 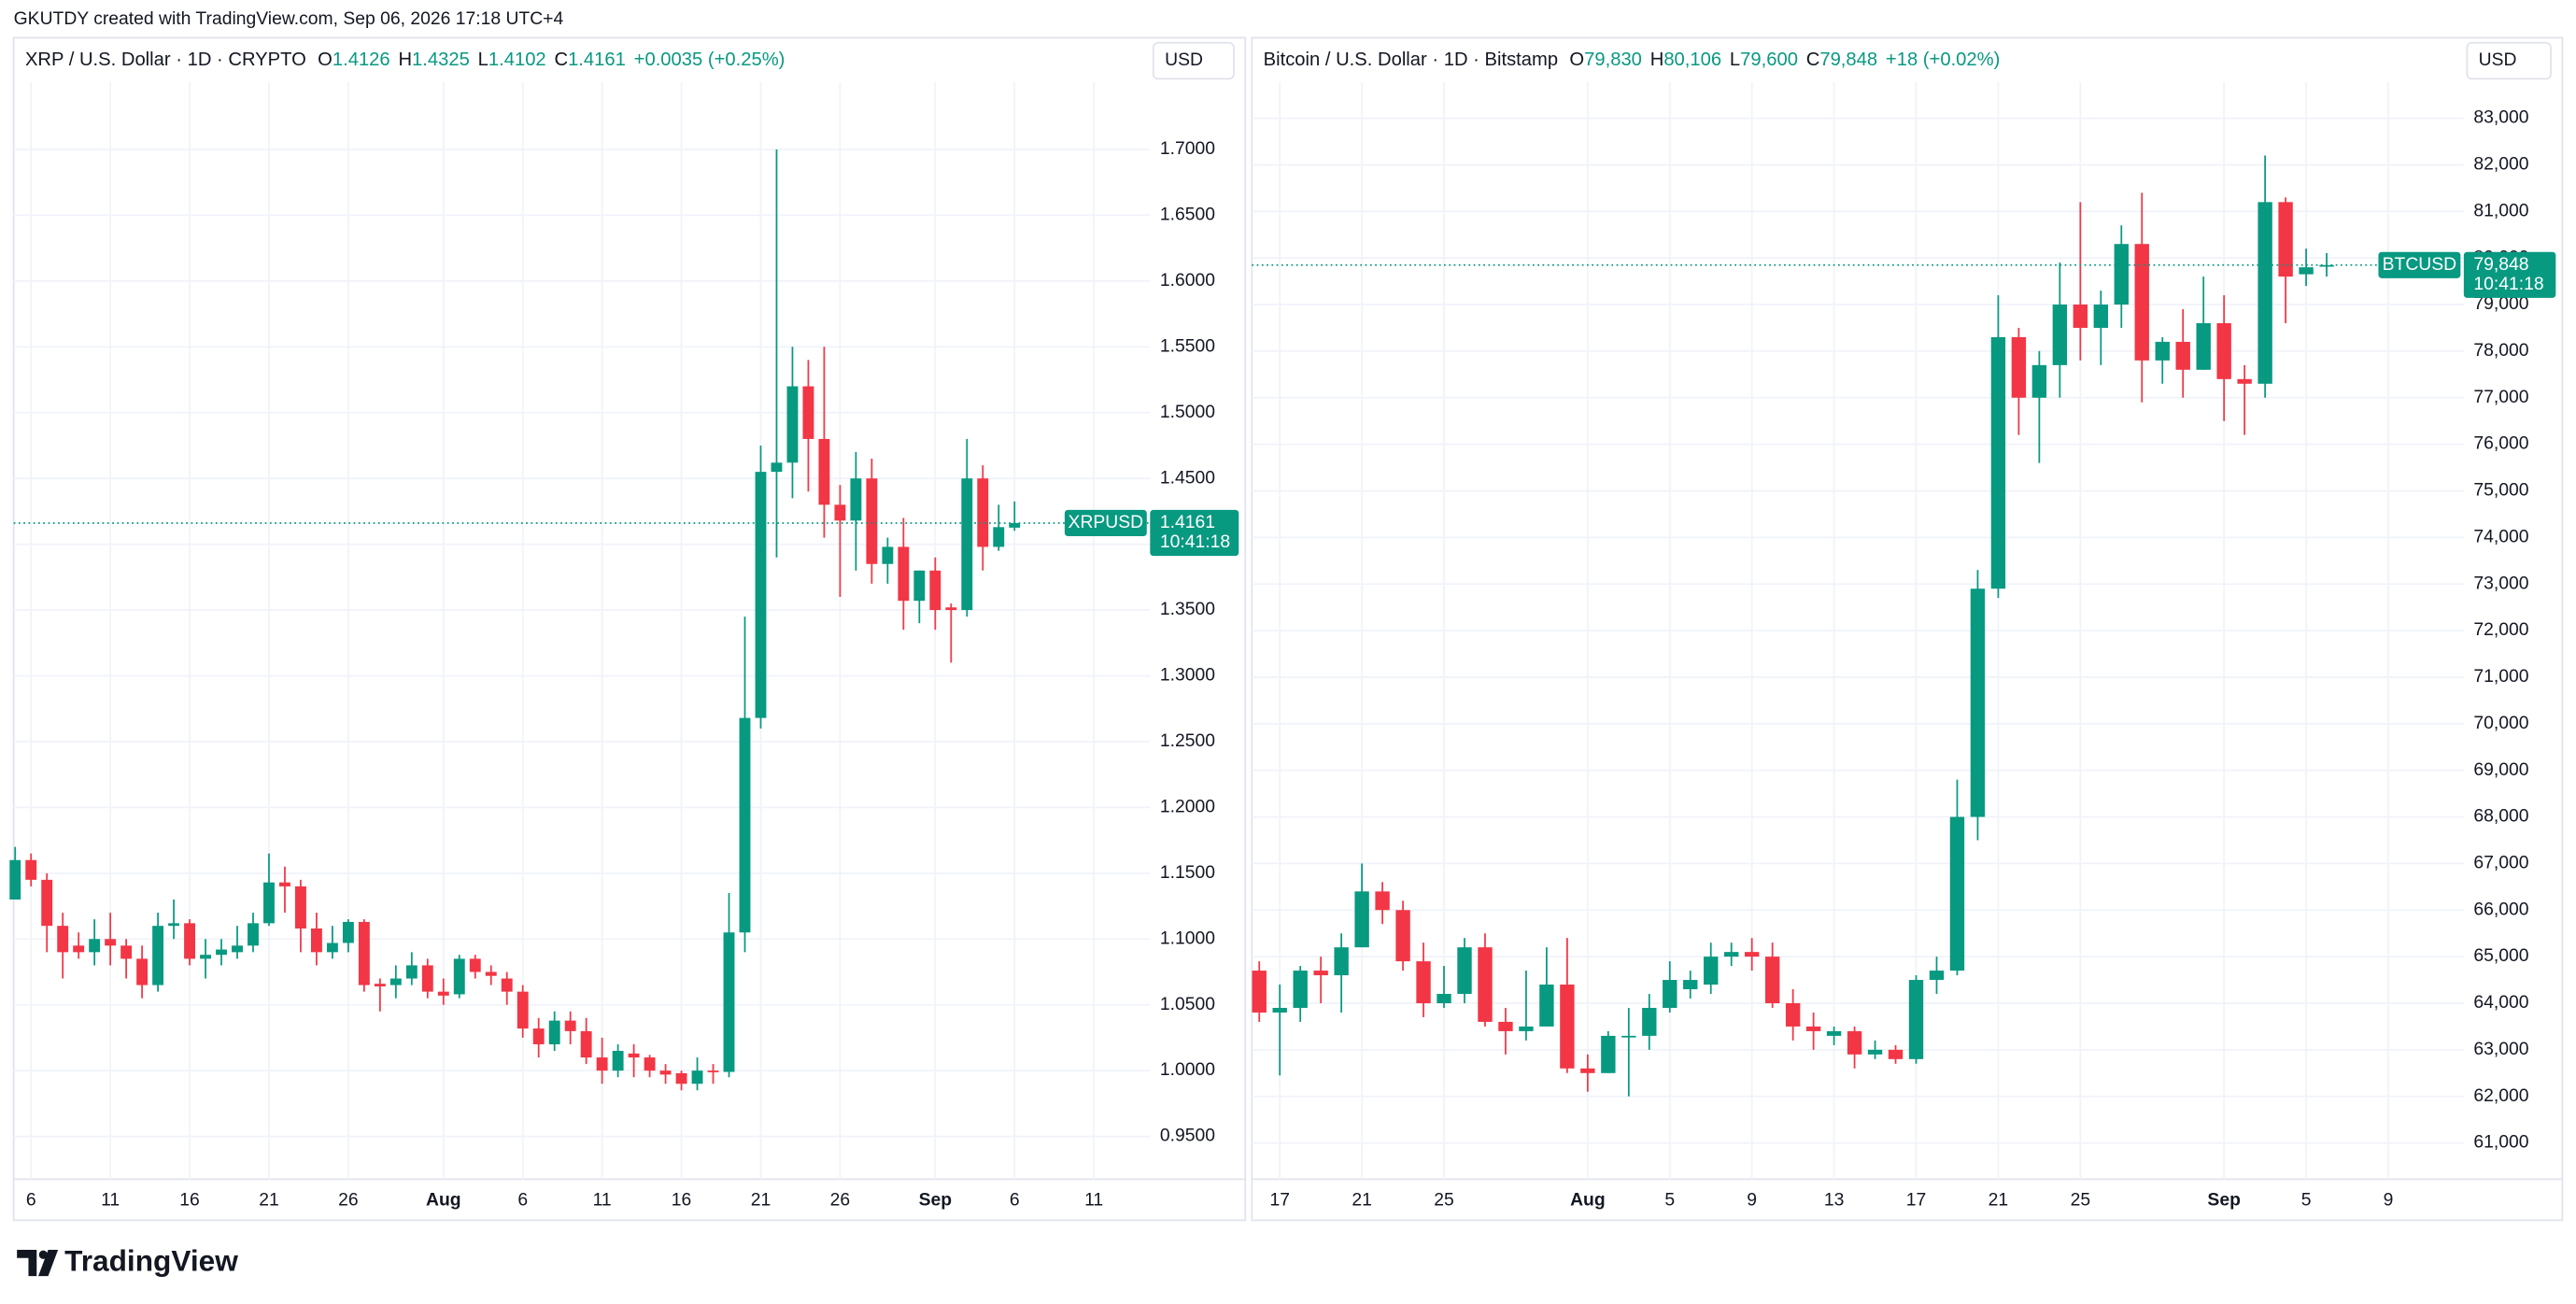 What do you see at coordinates (2500, 1142) in the screenshot?
I see `y-tick-label: 61,000` at bounding box center [2500, 1142].